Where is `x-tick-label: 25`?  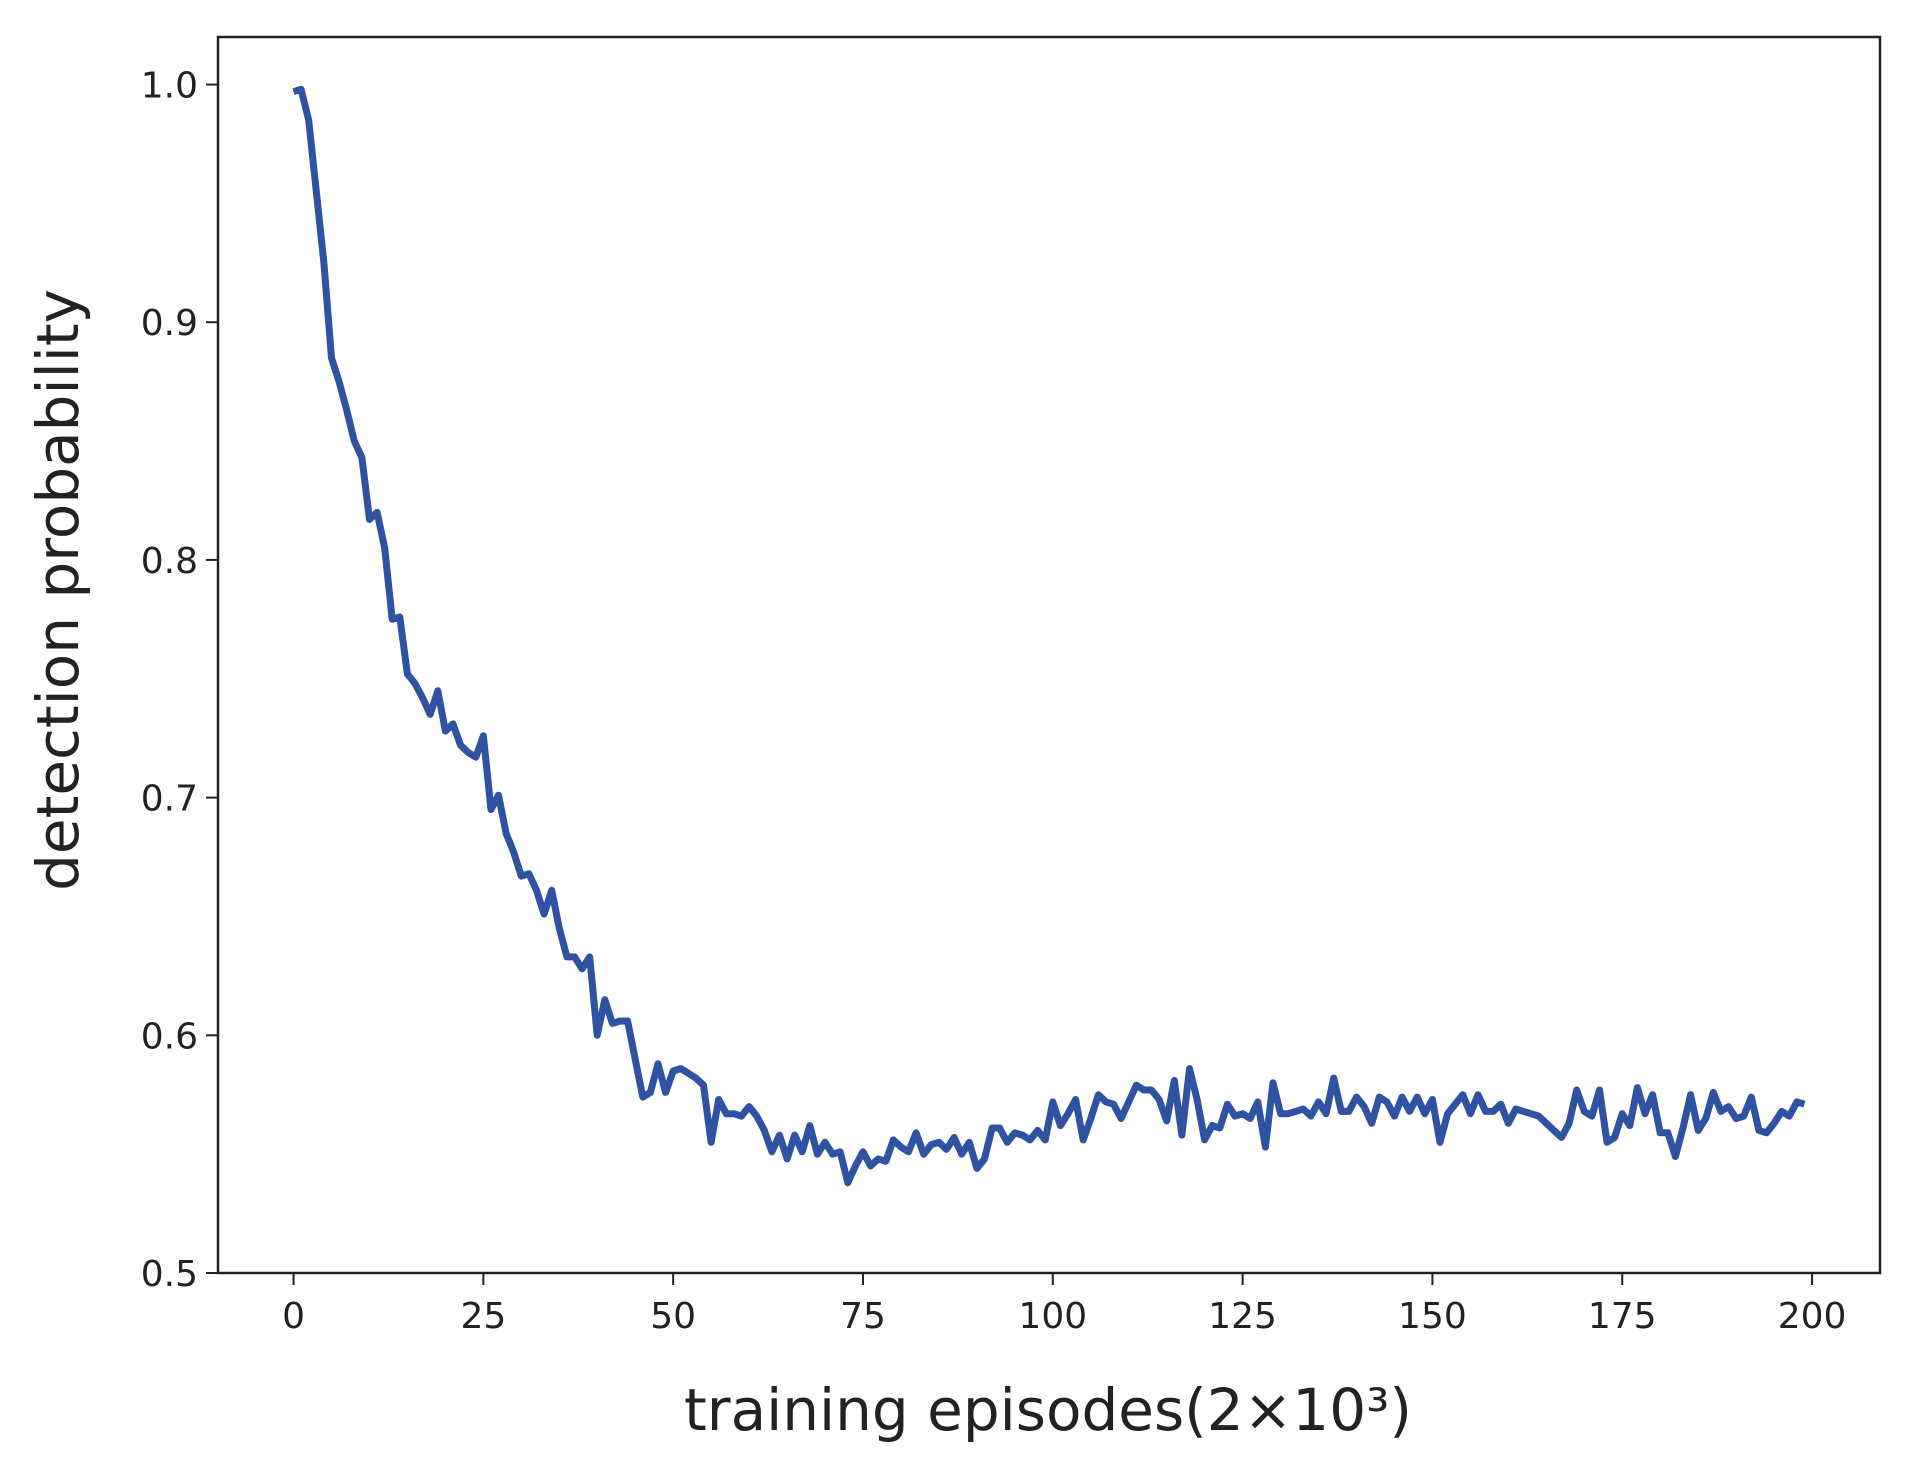 x-tick-label: 25 is located at coordinates (483, 1316).